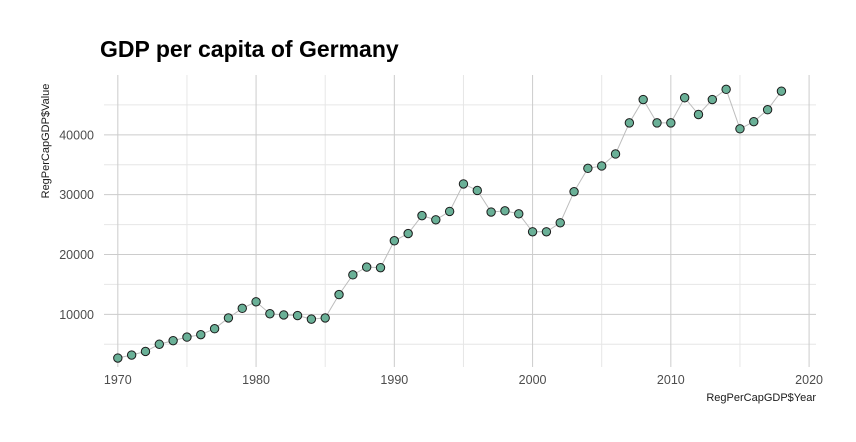 Image resolution: width=856 pixels, height=442 pixels. What do you see at coordinates (249, 49) in the screenshot?
I see `chart-title: GDP per capita of Germany` at bounding box center [249, 49].